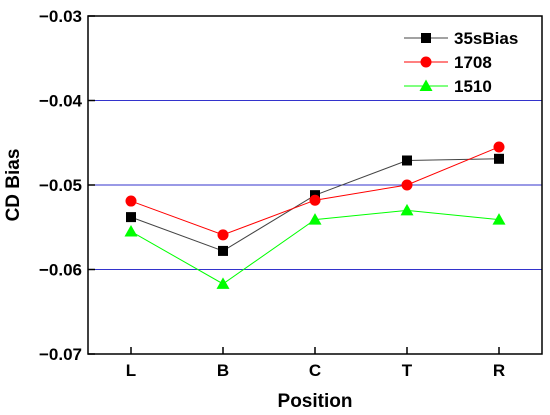 The width and height of the screenshot is (550, 415). I want to click on x-tick-label: R, so click(499, 370).